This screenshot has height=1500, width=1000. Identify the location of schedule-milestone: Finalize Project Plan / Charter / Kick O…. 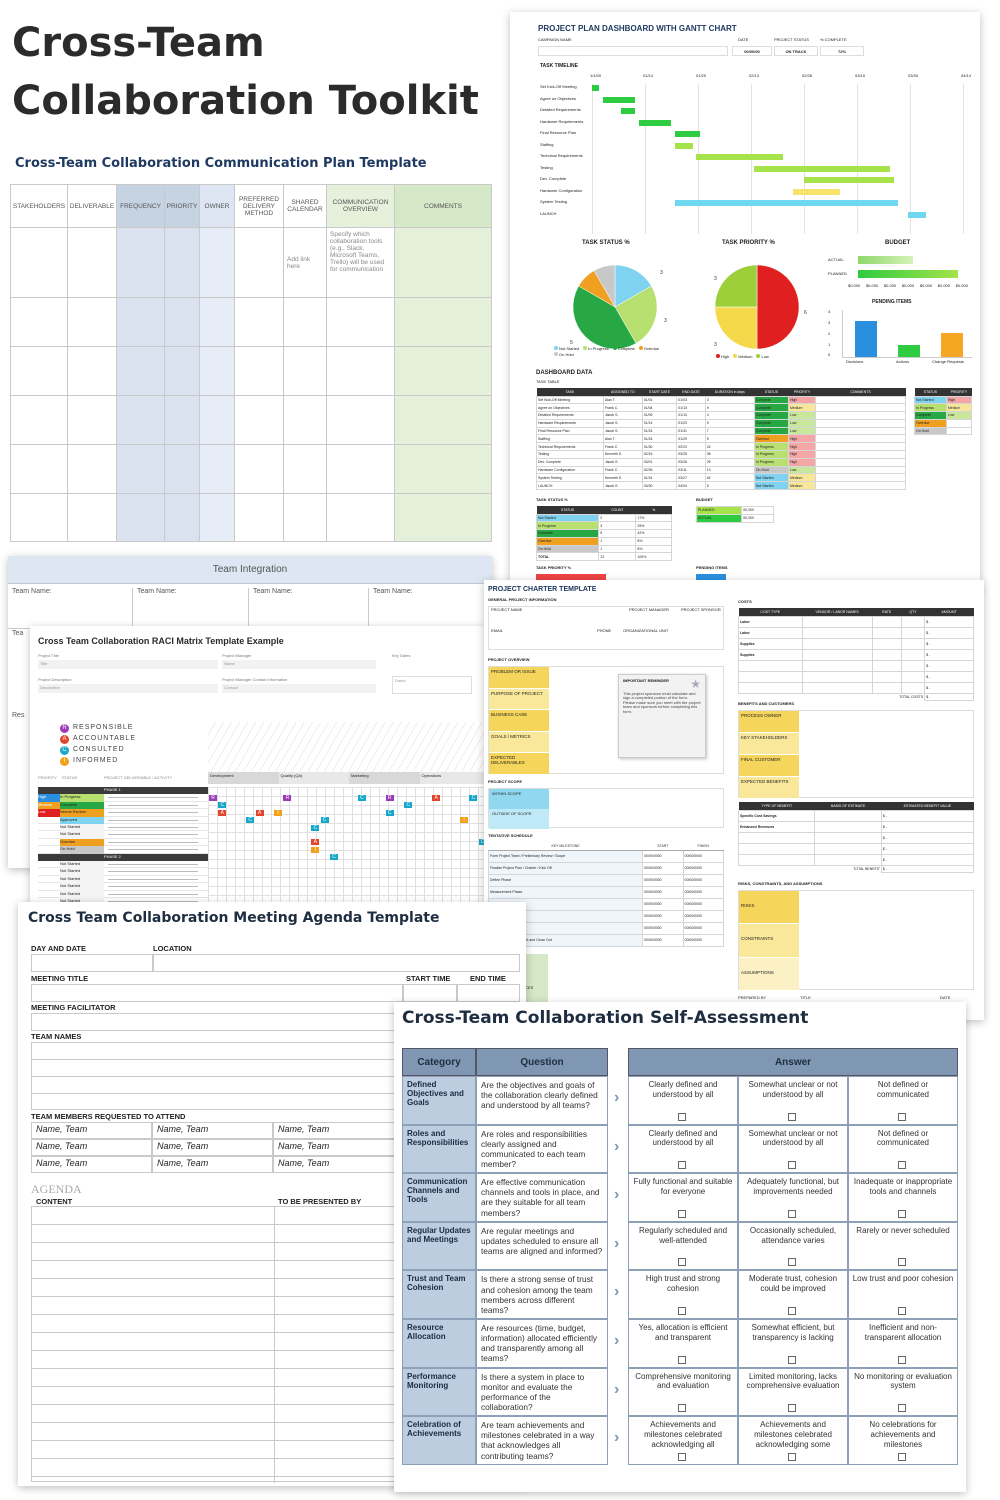
(565, 868).